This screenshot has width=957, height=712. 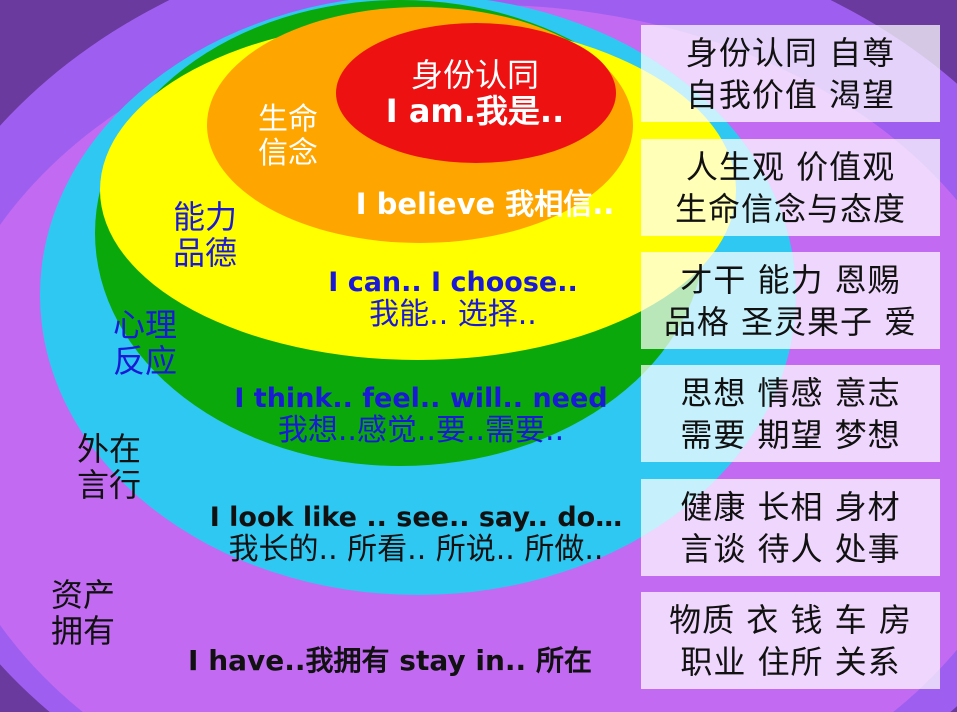 What do you see at coordinates (790, 392) in the screenshot?
I see `psychology-box-line-1: 思想 情感 意志` at bounding box center [790, 392].